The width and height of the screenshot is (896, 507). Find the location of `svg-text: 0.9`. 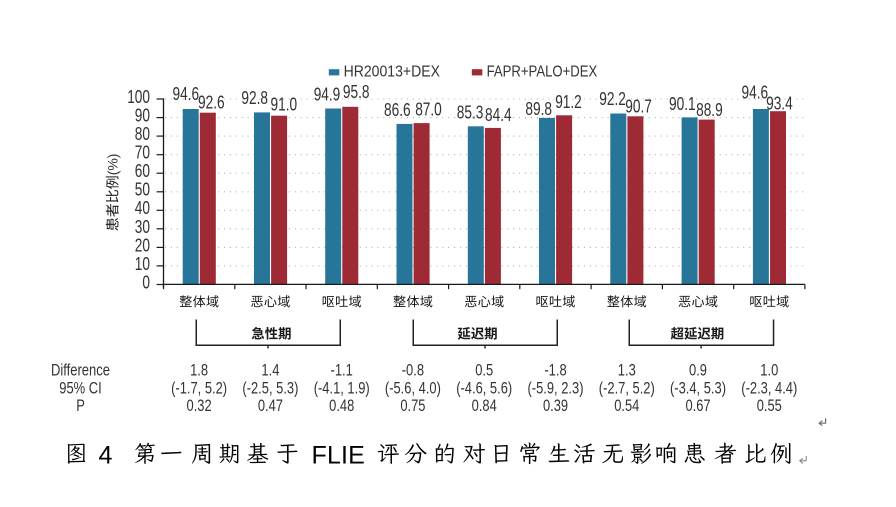

svg-text: 0.9 is located at coordinates (698, 370).